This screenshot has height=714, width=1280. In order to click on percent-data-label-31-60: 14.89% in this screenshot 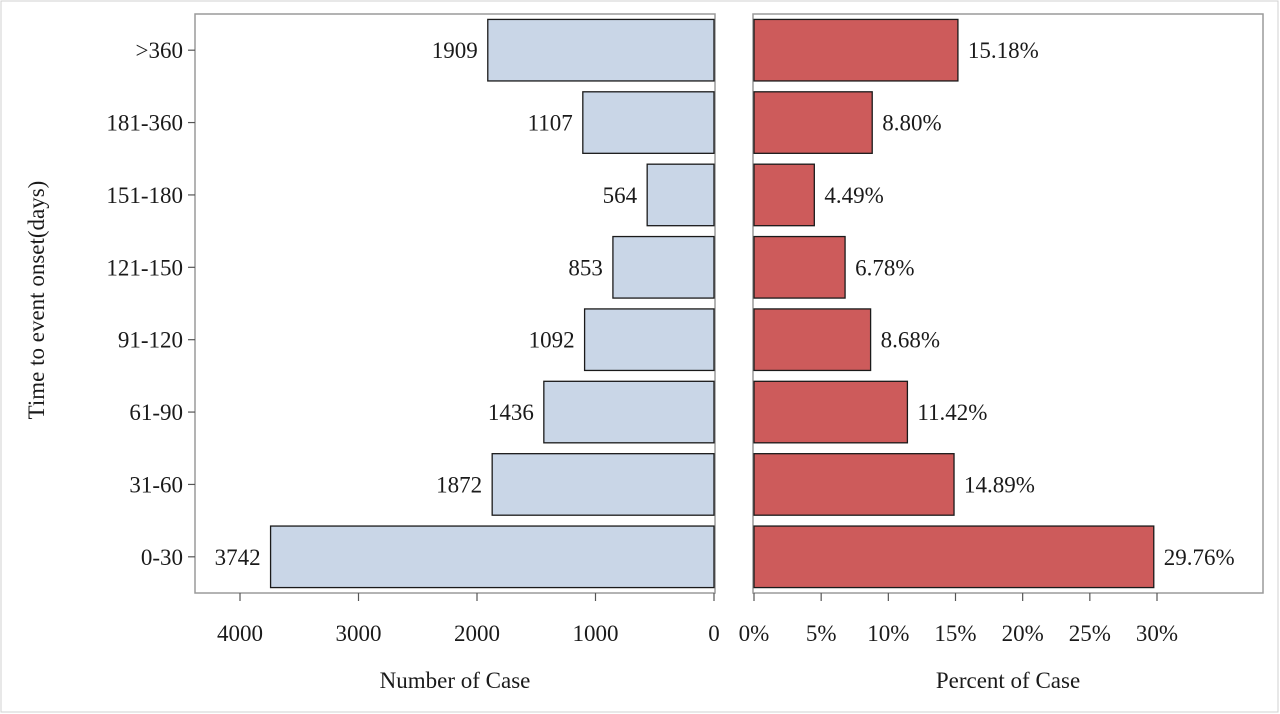, I will do `click(999, 484)`.